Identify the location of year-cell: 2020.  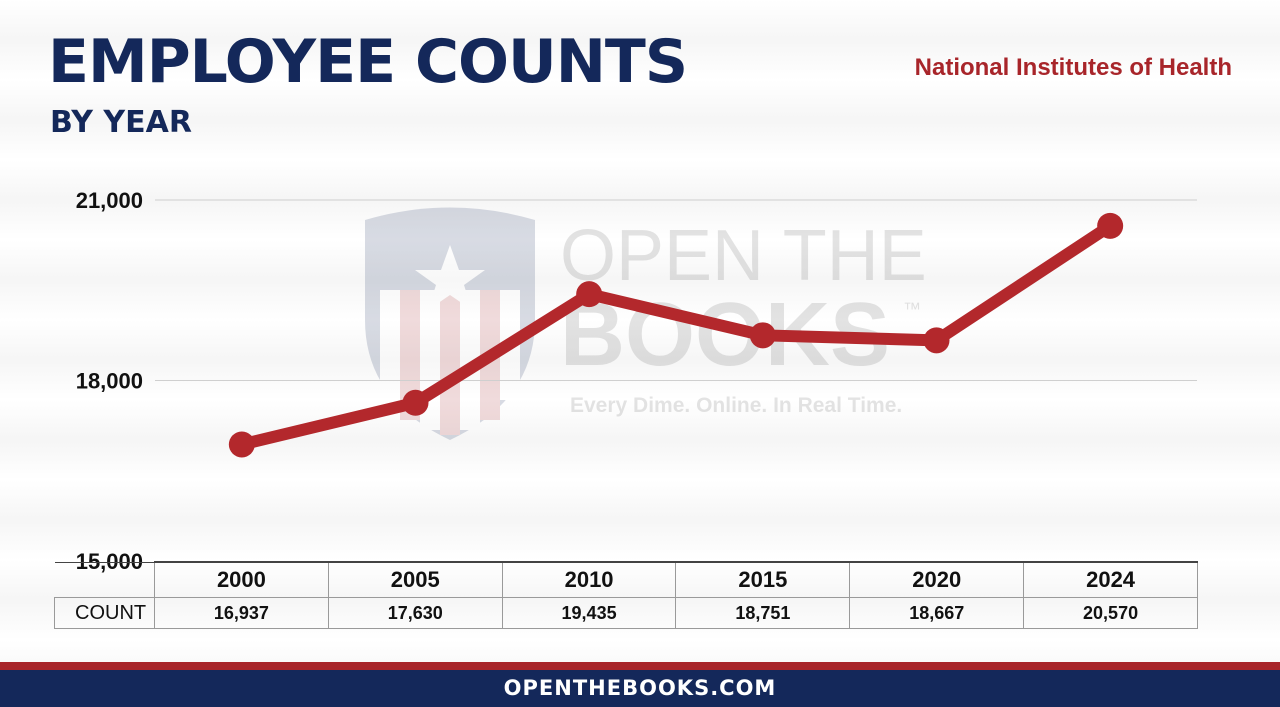
(937, 579).